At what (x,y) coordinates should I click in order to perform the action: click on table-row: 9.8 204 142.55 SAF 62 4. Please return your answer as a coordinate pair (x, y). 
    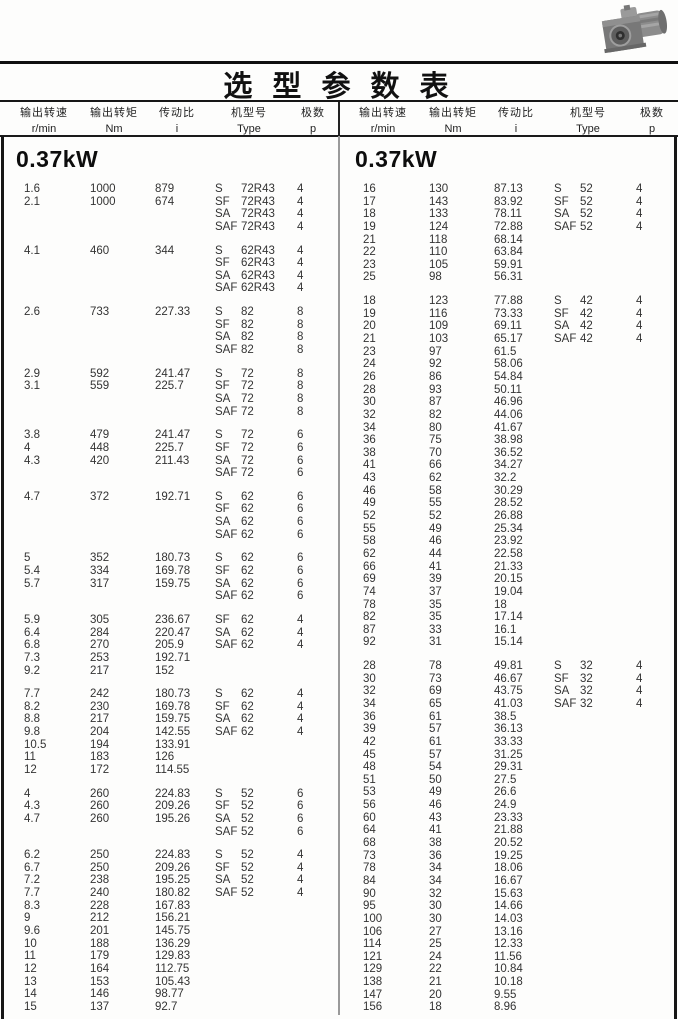
    Looking at the image, I should click on (169, 732).